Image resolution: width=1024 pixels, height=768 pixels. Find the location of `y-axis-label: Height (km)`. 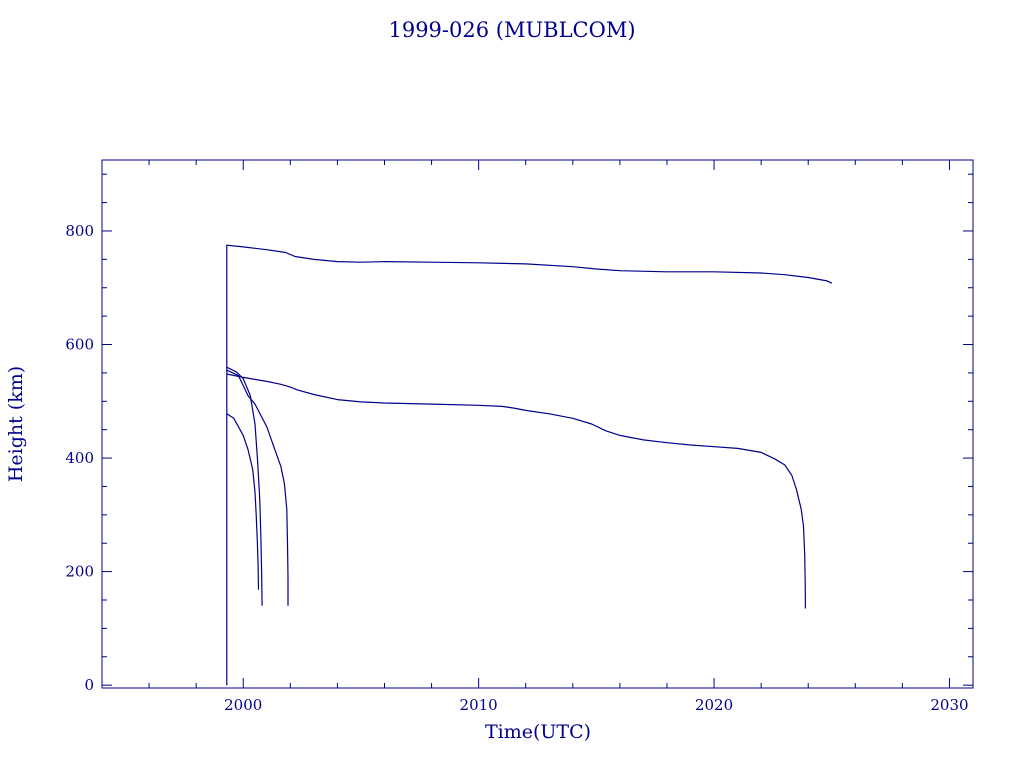

y-axis-label: Height (km) is located at coordinates (16, 424).